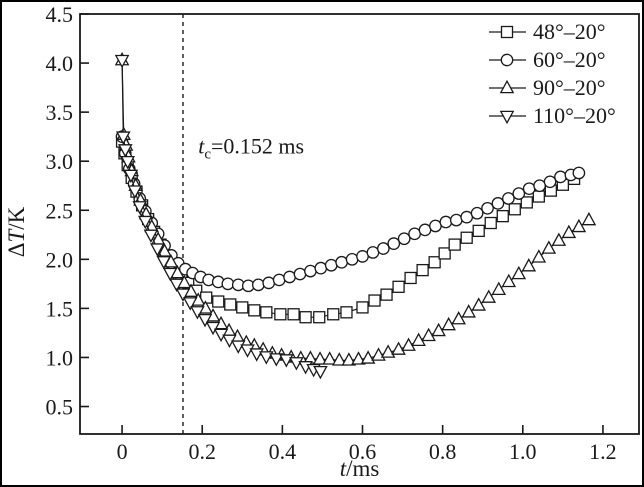  Describe the element at coordinates (60, 63) in the screenshot. I see `y-tick-label: 4.0` at that location.